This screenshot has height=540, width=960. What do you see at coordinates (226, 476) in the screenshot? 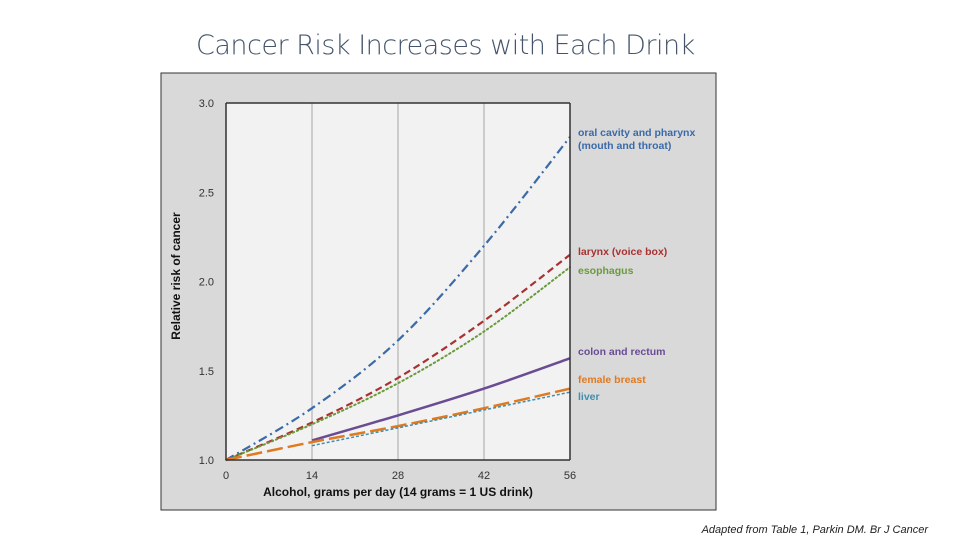
I see `x-tick-label: 0` at bounding box center [226, 476].